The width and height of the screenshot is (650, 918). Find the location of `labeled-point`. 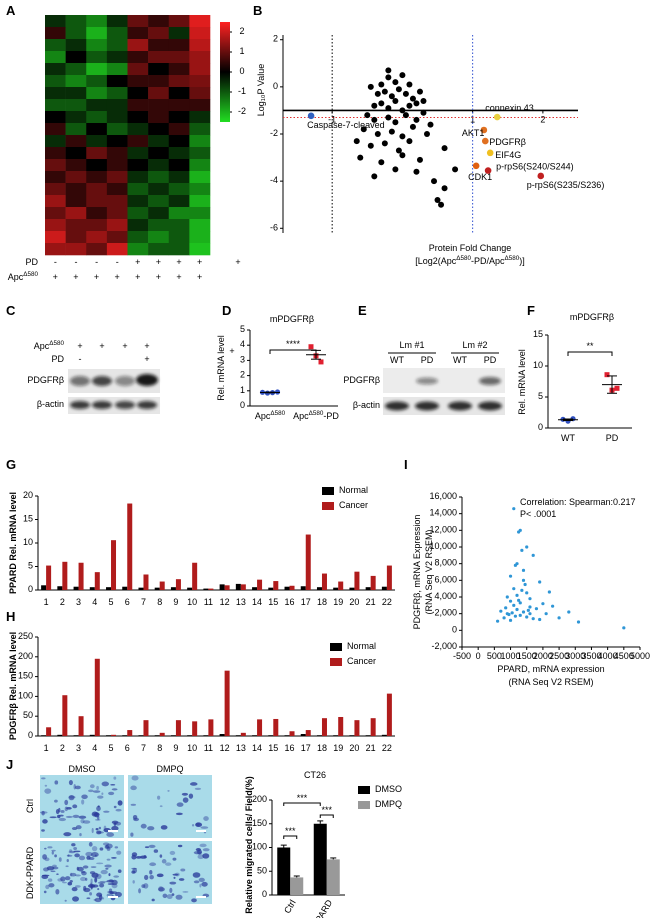

labeled-point is located at coordinates (497, 117).